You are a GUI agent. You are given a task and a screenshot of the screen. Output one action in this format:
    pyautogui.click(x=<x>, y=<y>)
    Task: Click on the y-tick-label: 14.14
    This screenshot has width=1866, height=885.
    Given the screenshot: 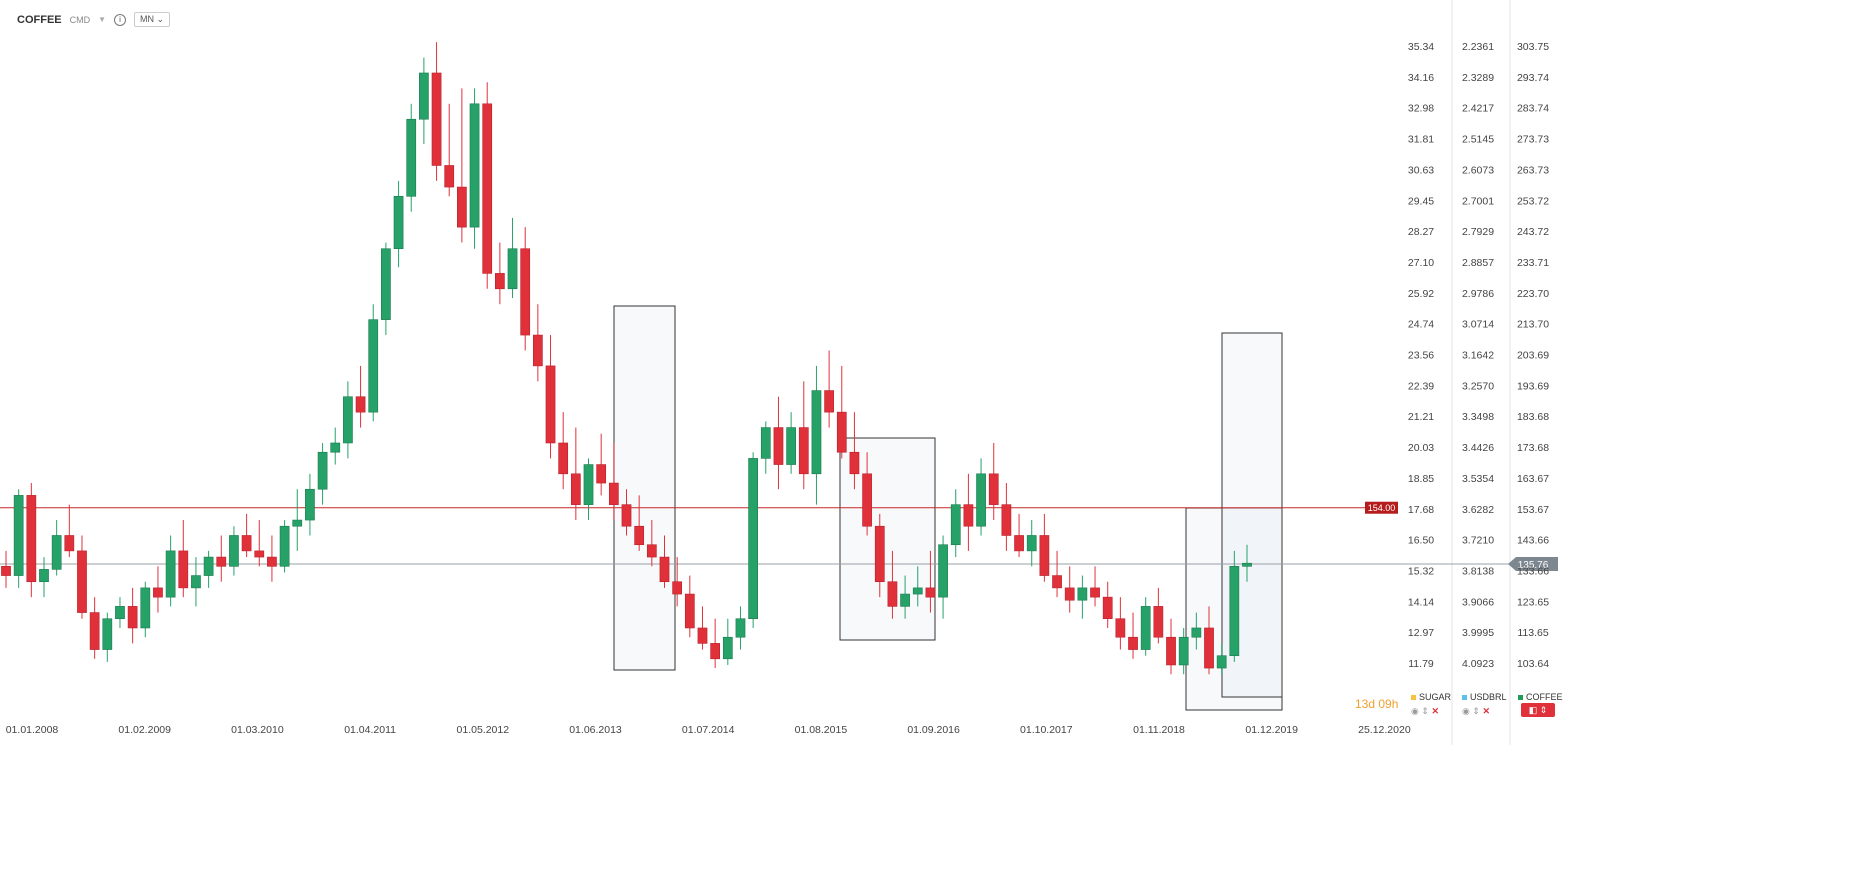 What is the action you would take?
    pyautogui.click(x=1421, y=602)
    